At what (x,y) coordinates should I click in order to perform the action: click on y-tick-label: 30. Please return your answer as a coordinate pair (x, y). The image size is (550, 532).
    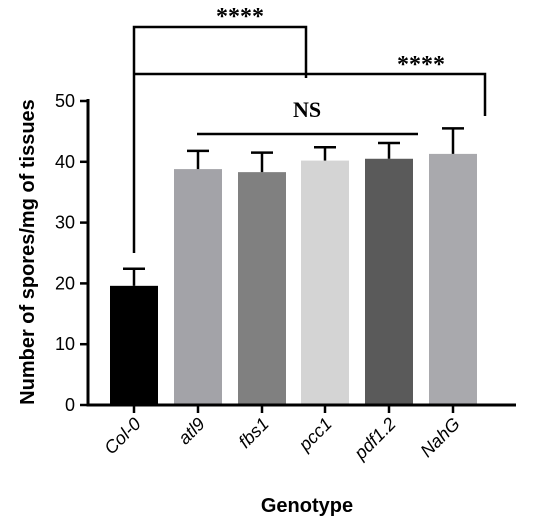
    Looking at the image, I should click on (65, 223).